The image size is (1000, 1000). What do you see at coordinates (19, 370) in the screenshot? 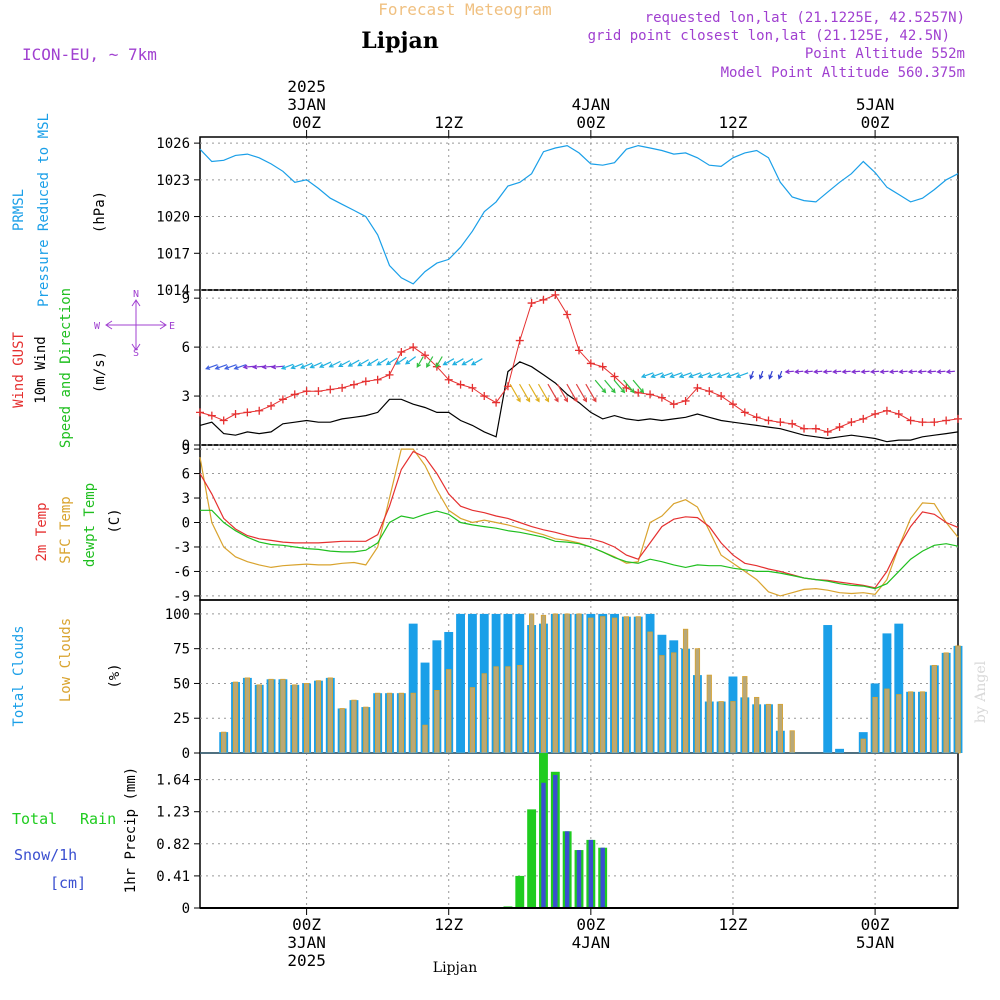
I see `gust-label: Wind GUST` at bounding box center [19, 370].